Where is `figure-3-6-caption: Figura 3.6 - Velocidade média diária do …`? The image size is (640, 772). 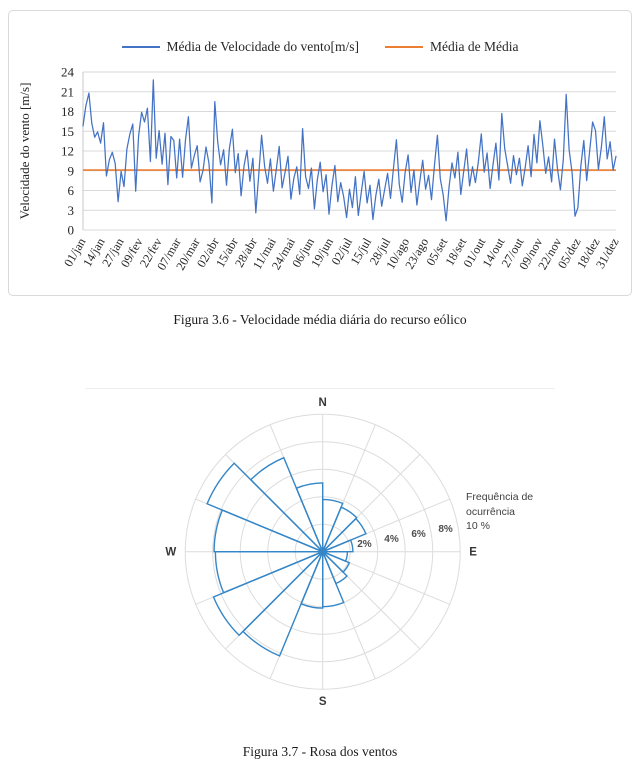
figure-3-6-caption: Figura 3.6 - Velocidade média diária do … is located at coordinates (320, 319).